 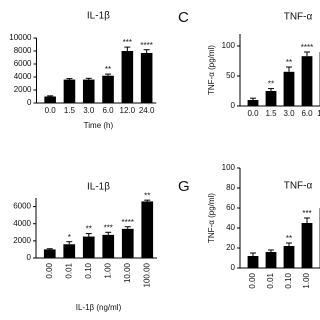 What do you see at coordinates (146, 274) in the screenshot?
I see `x-tick-label: 100.00` at bounding box center [146, 274].